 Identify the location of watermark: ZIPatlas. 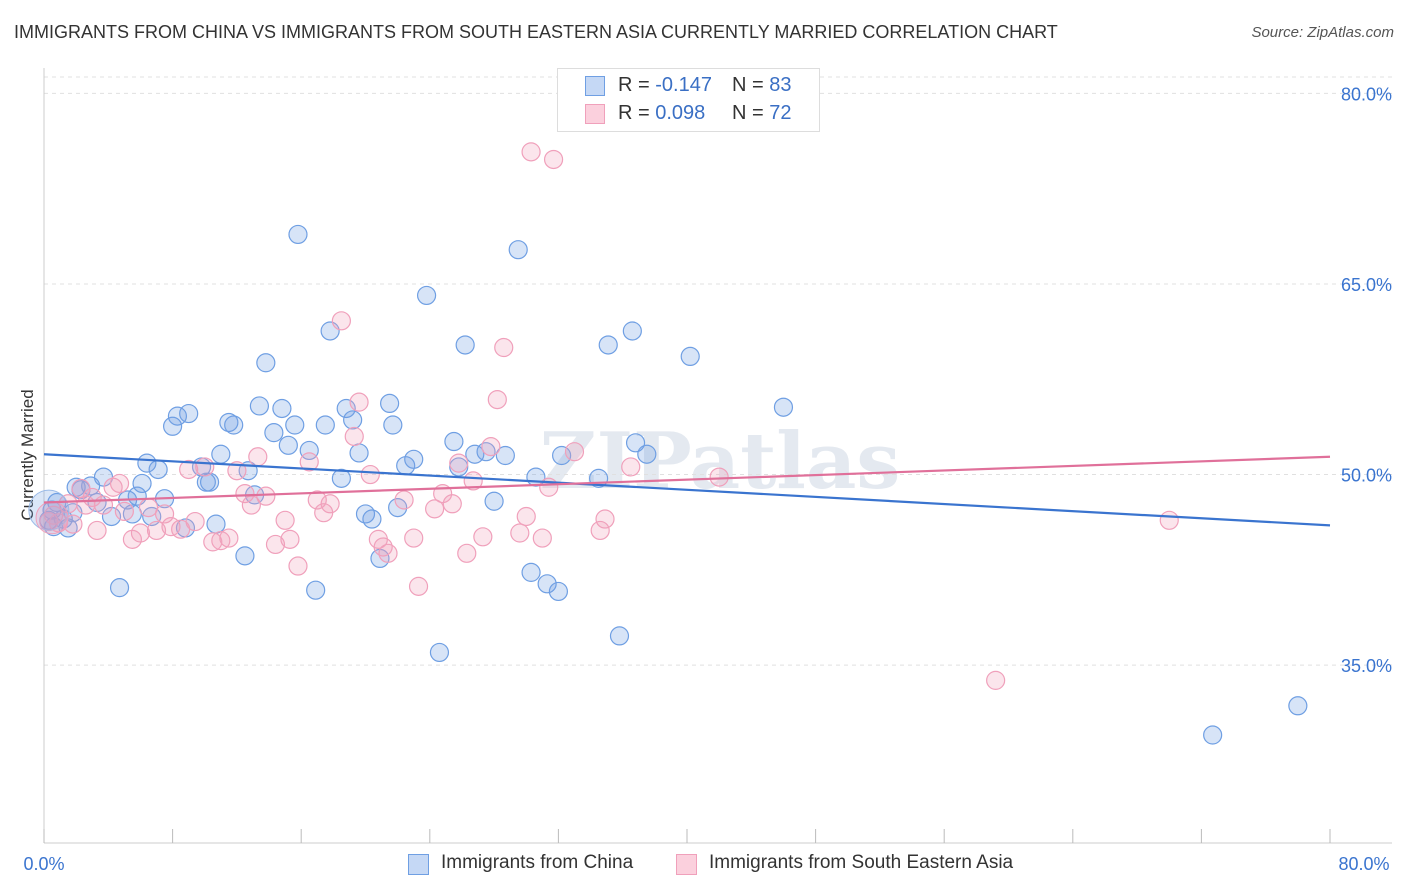
(720, 461).